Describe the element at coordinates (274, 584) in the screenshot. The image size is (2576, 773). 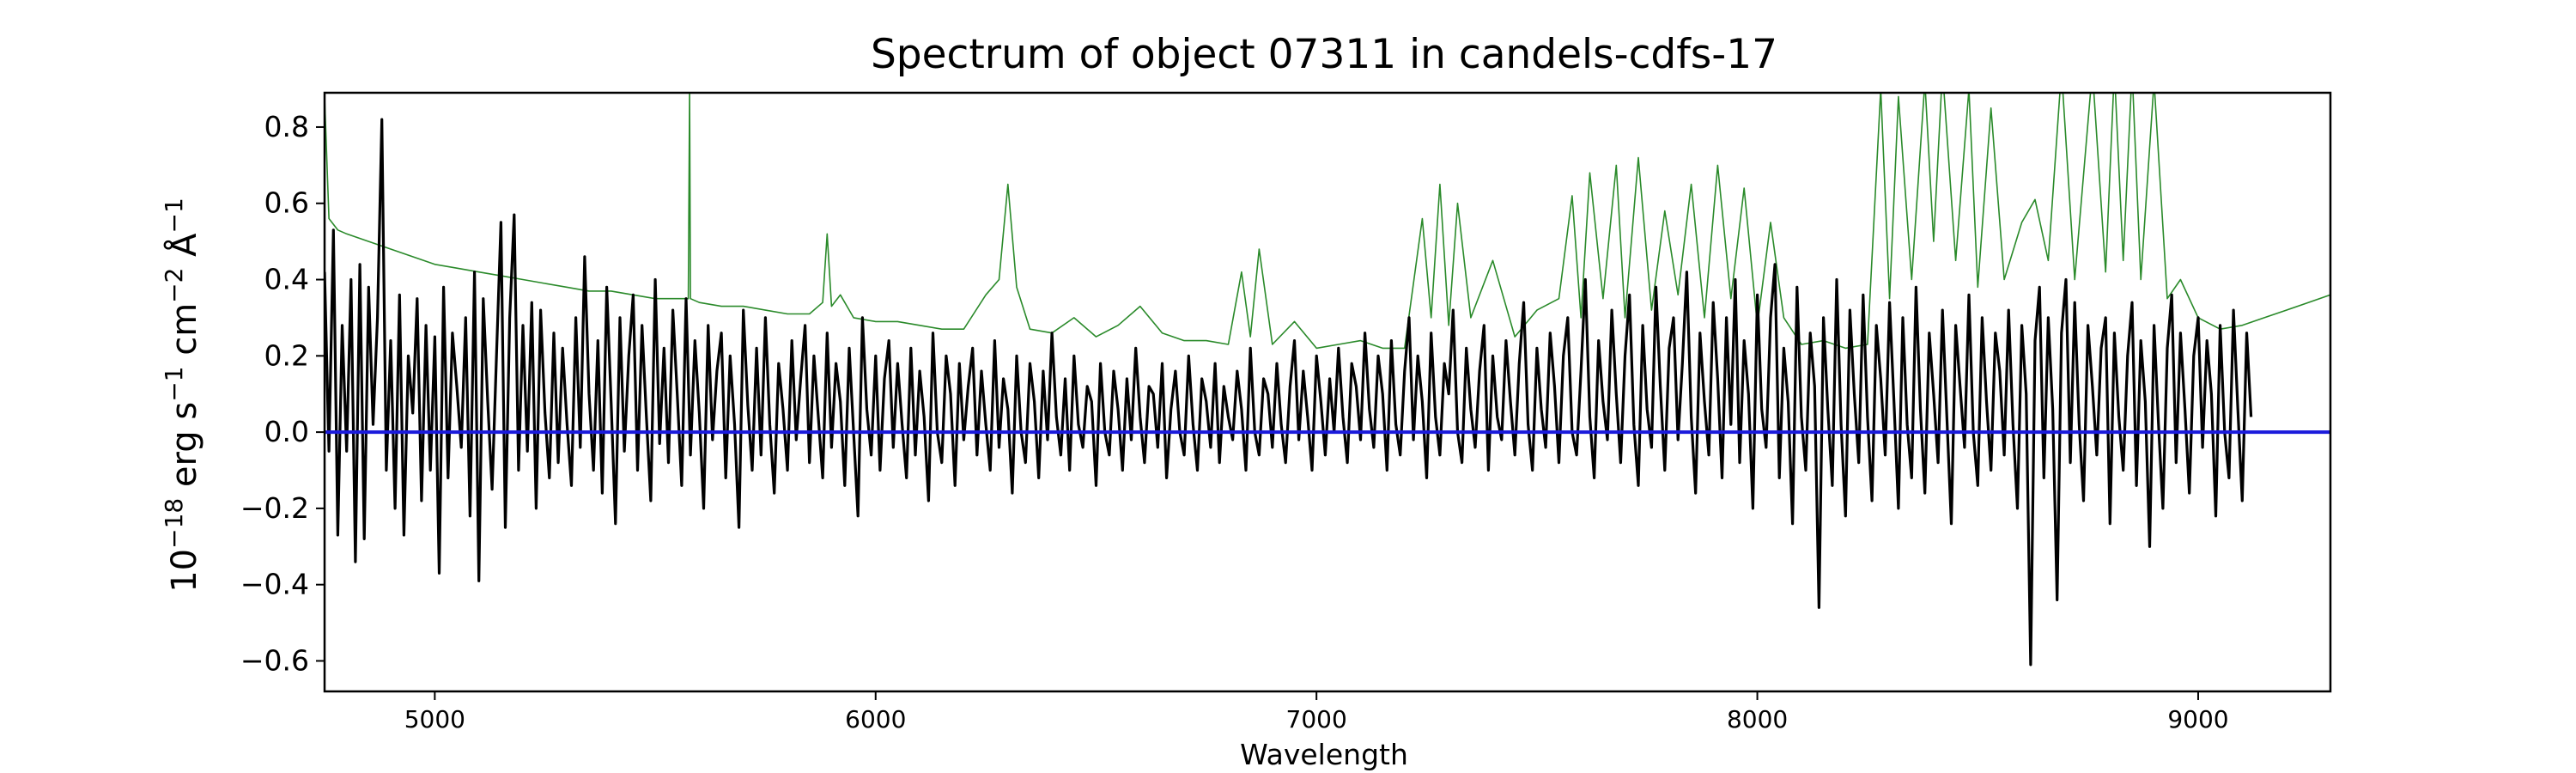
I see `y-tick-label: −0.4` at that location.